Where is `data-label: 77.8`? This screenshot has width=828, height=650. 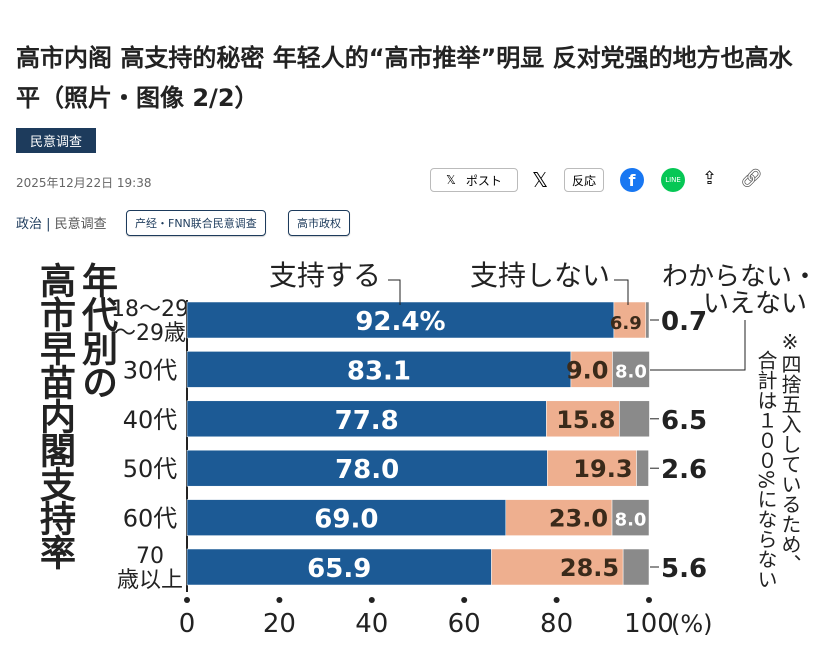 data-label: 77.8 is located at coordinates (367, 421).